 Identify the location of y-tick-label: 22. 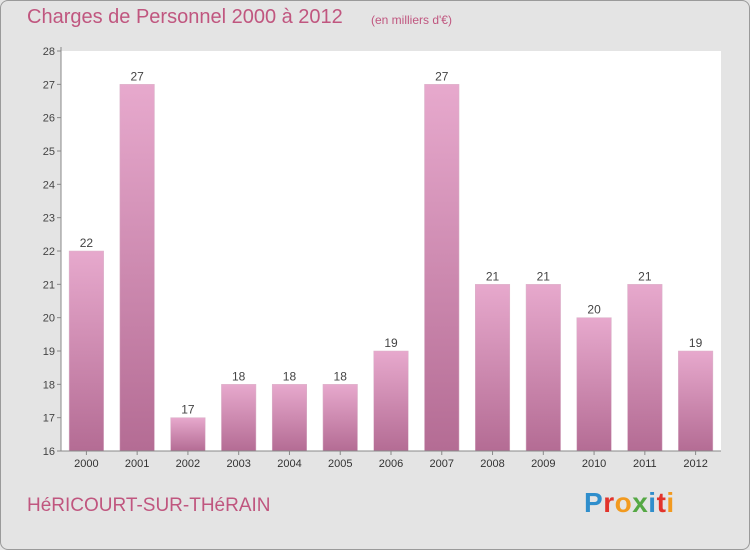
(49, 252).